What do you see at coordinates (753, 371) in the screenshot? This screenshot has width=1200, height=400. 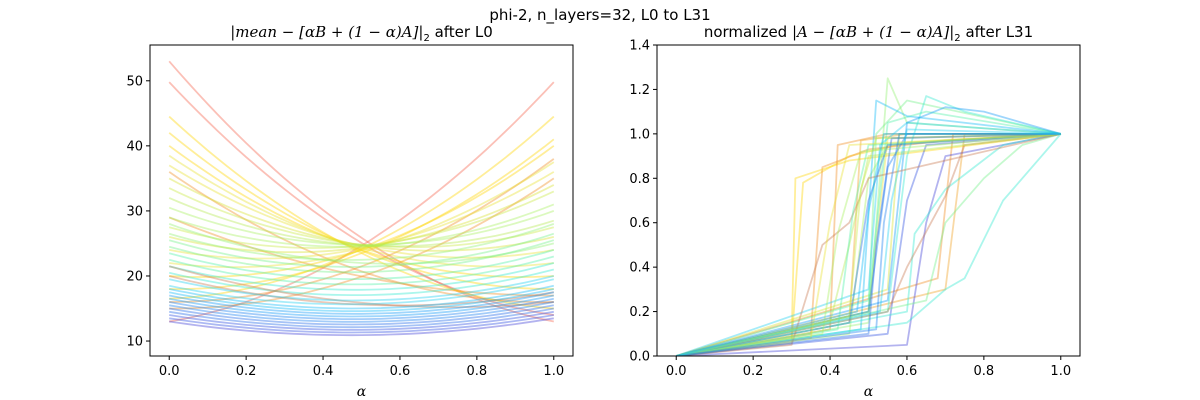 I see `right-xtick-label: 0.2` at bounding box center [753, 371].